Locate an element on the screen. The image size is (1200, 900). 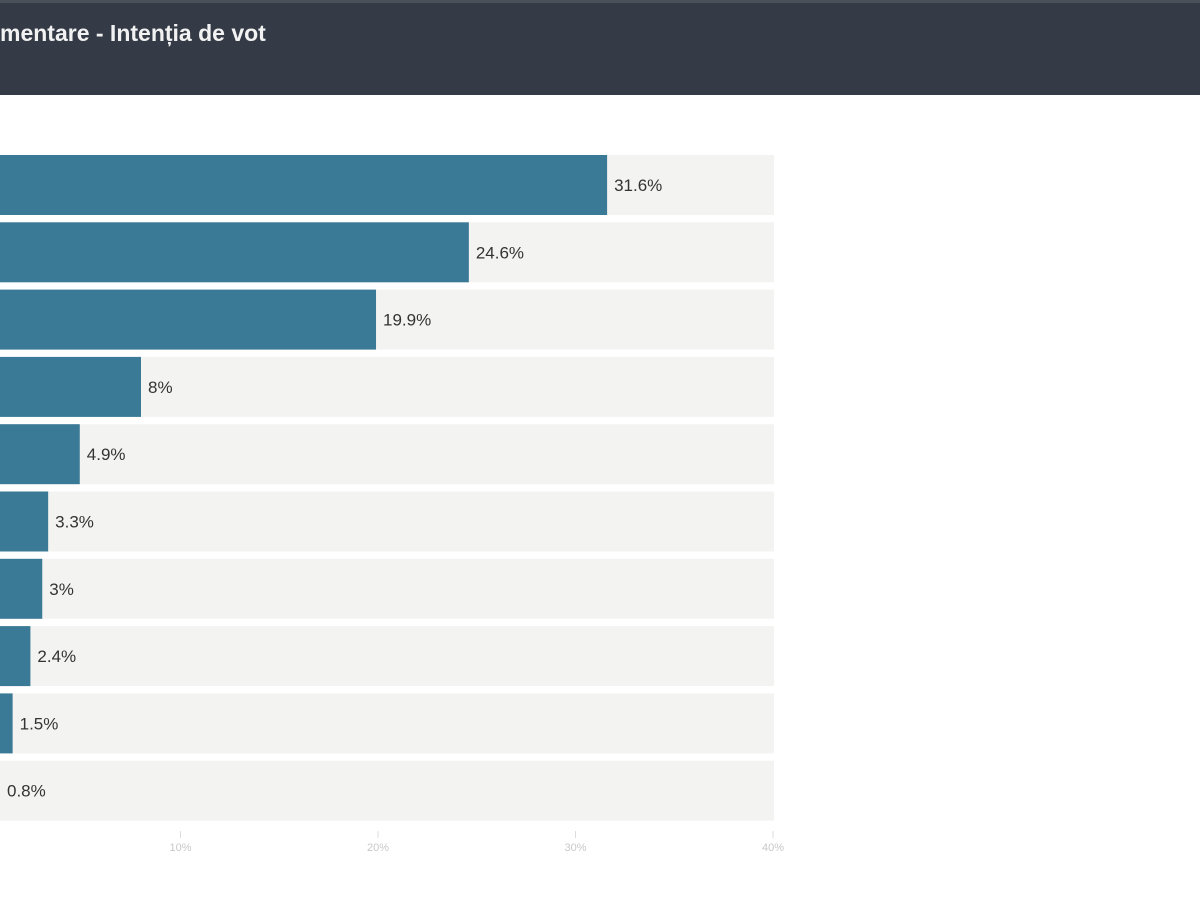
x-tick-label: 10% is located at coordinates (180, 848).